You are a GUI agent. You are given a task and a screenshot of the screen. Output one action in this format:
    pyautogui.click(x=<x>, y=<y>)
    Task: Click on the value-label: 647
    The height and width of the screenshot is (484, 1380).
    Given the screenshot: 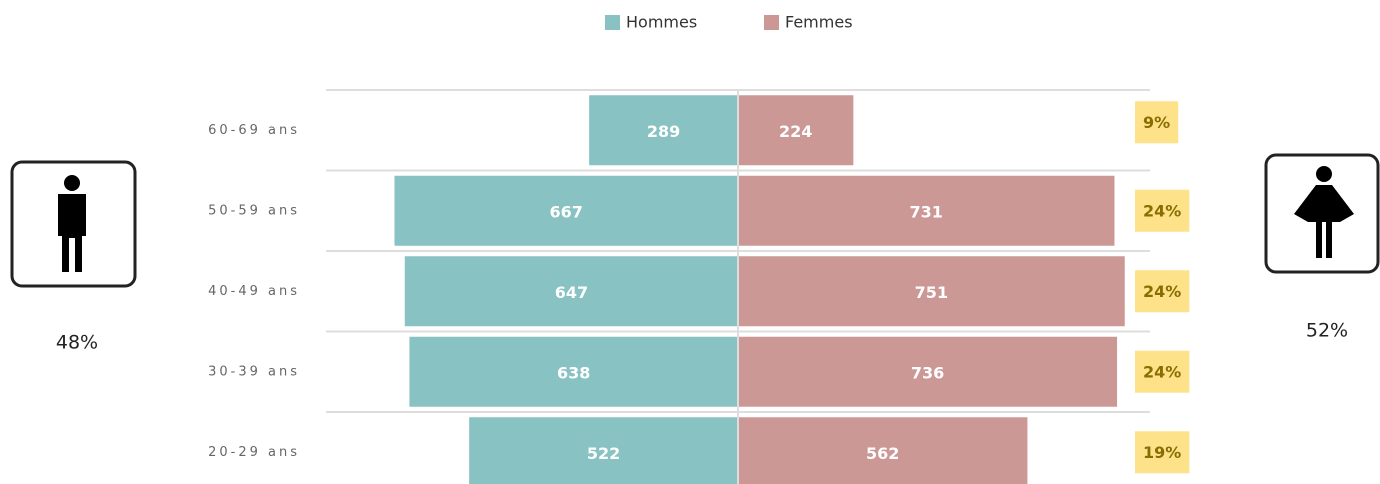 What is the action you would take?
    pyautogui.click(x=571, y=292)
    